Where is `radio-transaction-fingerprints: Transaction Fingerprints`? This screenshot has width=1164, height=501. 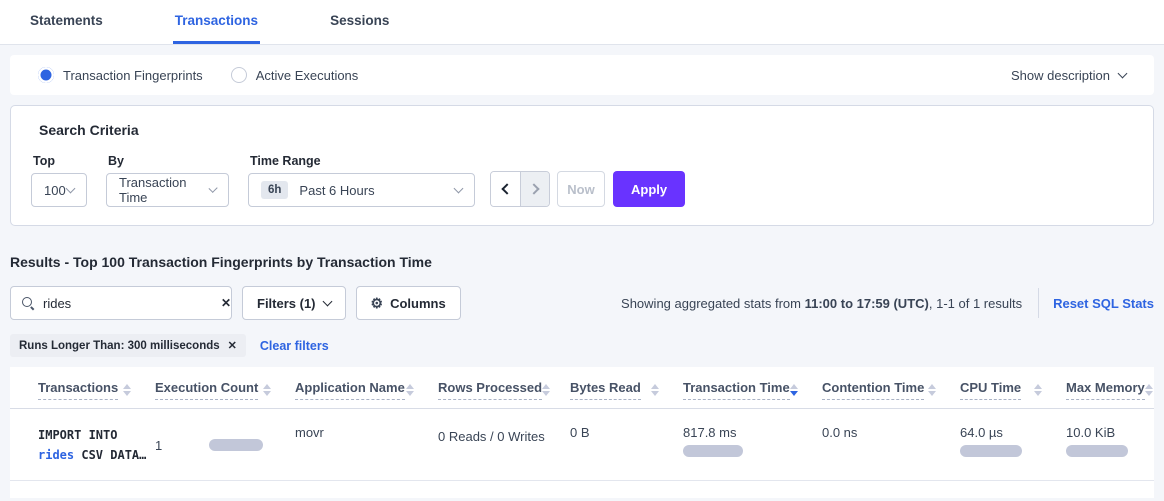
radio-transaction-fingerprints: Transaction Fingerprints is located at coordinates (120, 75).